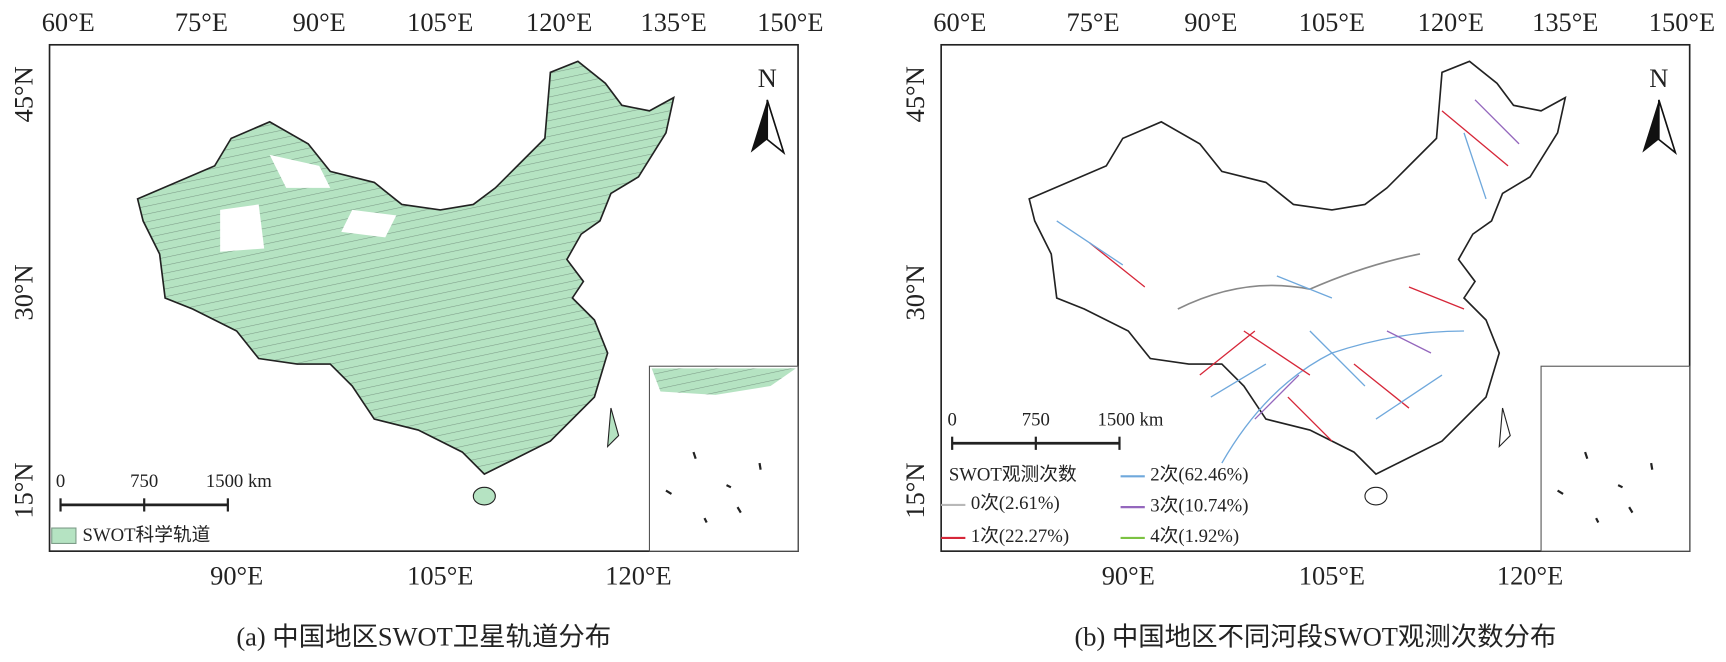 This screenshot has height=662, width=1726. Describe the element at coordinates (1315, 636) in the screenshot. I see `caption: (b) 中国地区不同河段SWOT观测次数分布` at that location.